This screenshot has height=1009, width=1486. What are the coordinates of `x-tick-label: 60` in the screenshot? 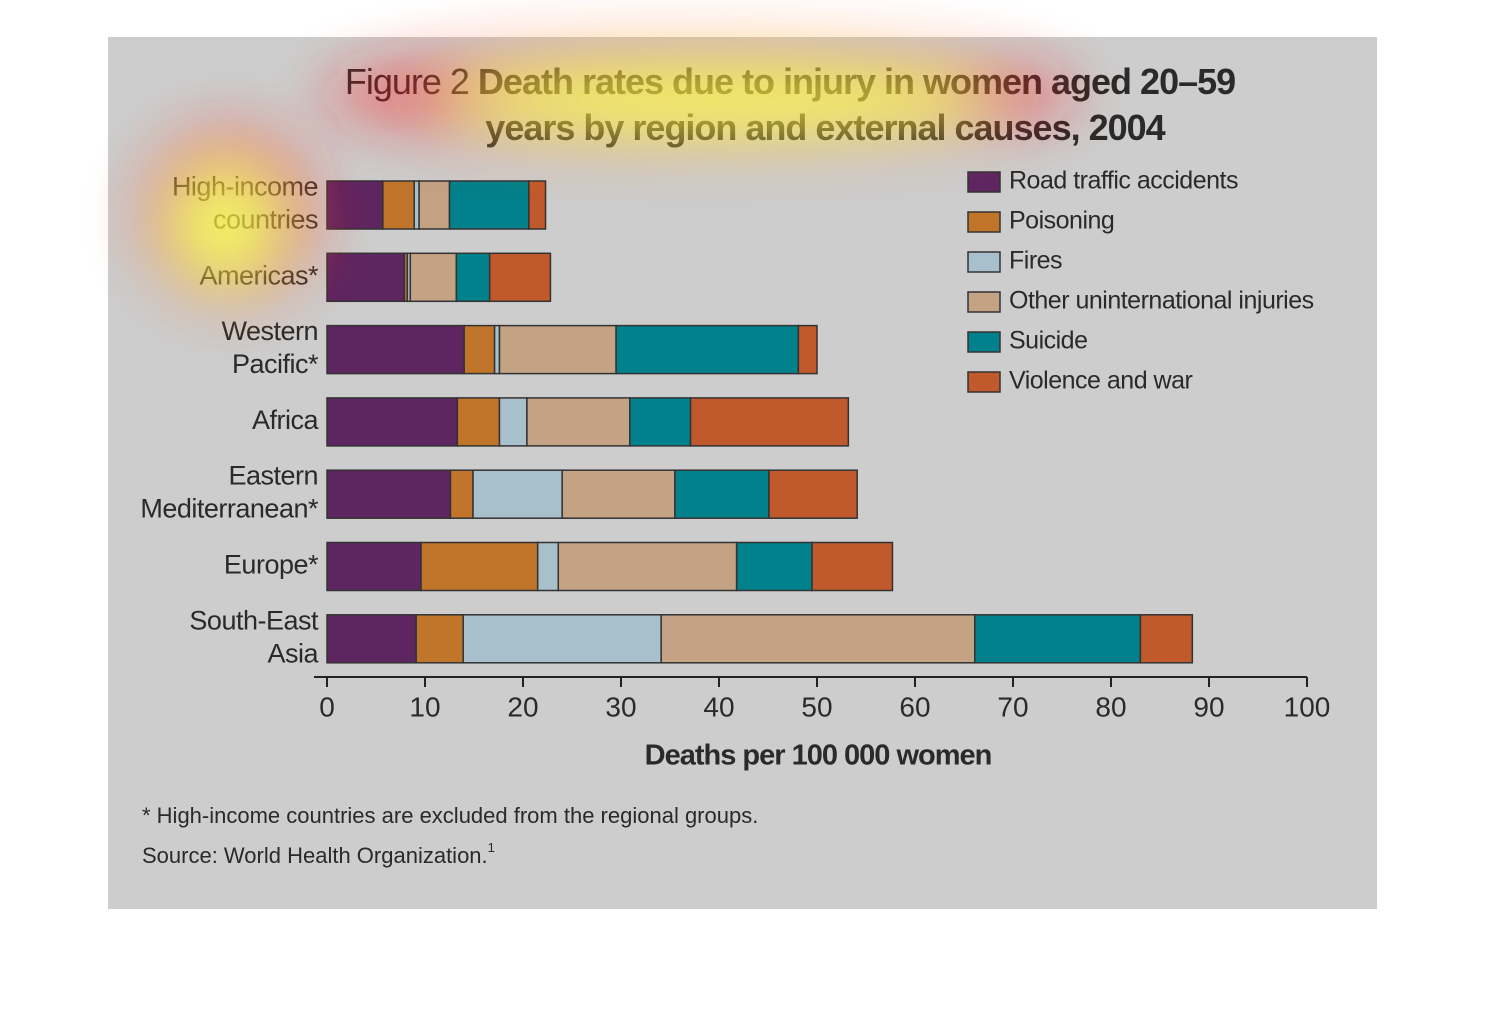 It's located at (914, 706).